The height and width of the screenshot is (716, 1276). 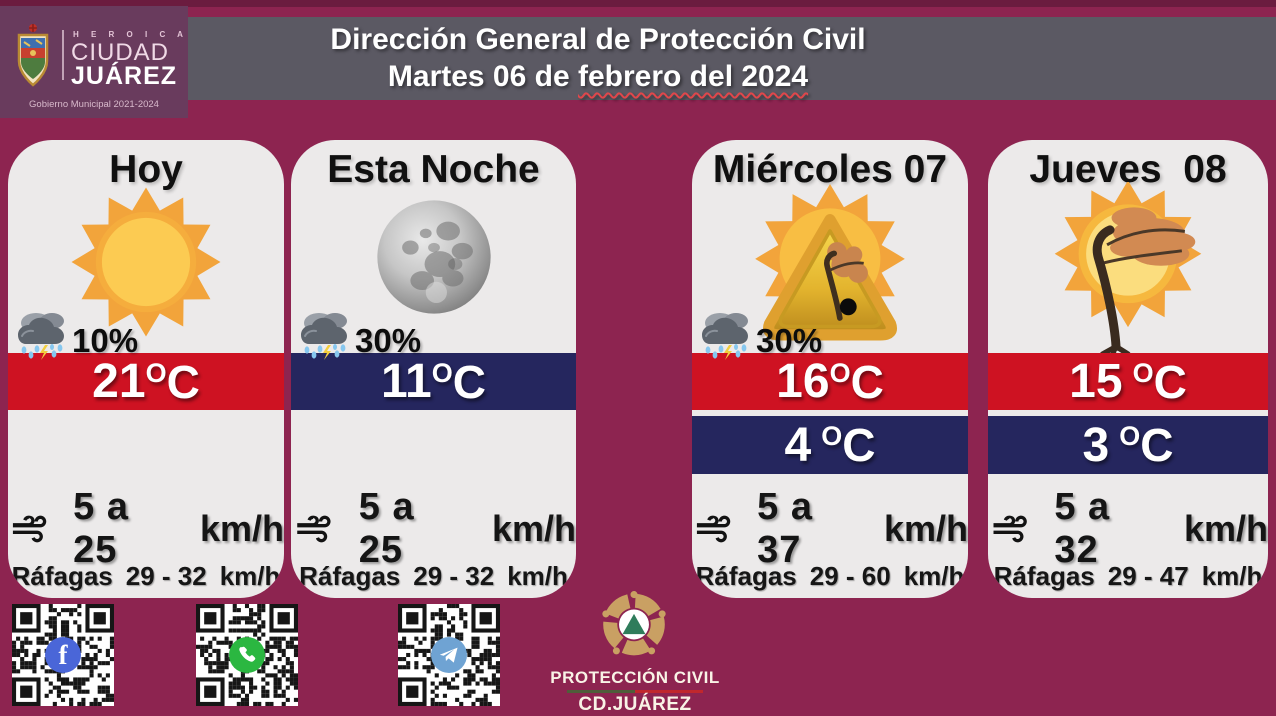 I want to click on coat-of-arms-icon, so click(x=33, y=55).